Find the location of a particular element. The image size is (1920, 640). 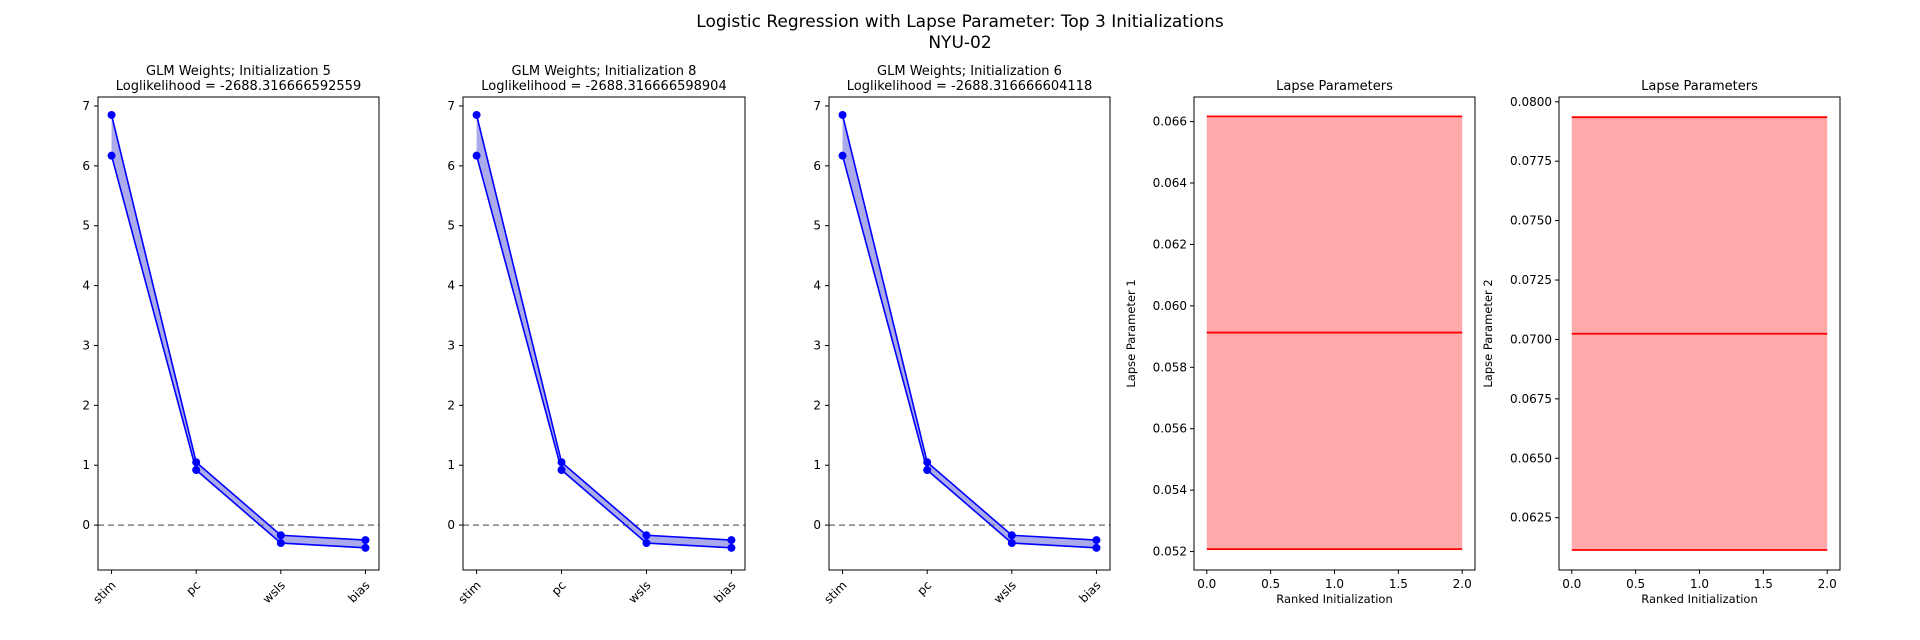

figure-subtitle: NYU-02 is located at coordinates (959, 43).